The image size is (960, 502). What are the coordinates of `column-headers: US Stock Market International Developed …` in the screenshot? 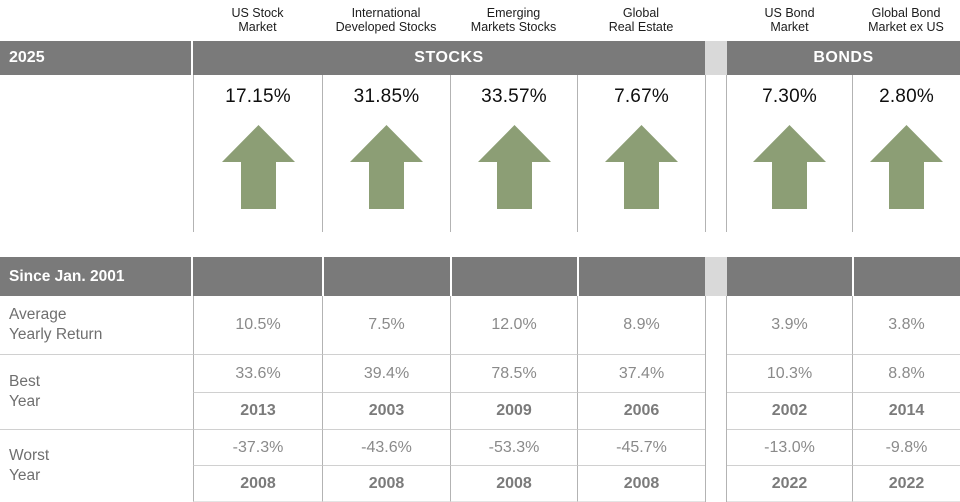 It's located at (480, 20).